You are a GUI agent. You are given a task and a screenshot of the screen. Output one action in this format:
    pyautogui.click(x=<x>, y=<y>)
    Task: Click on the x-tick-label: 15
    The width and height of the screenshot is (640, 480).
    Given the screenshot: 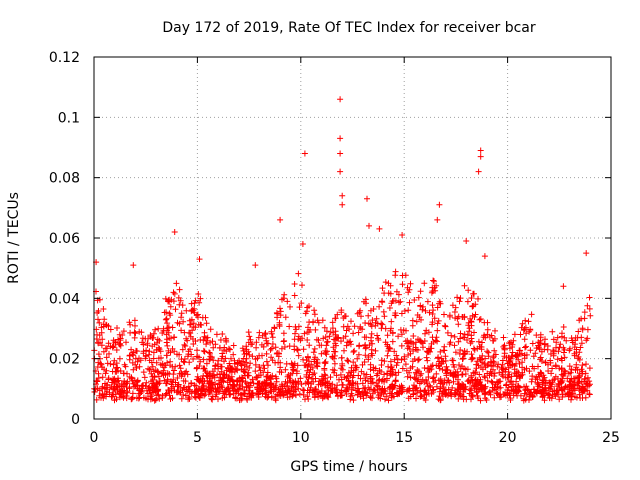 What is the action you would take?
    pyautogui.click(x=404, y=438)
    